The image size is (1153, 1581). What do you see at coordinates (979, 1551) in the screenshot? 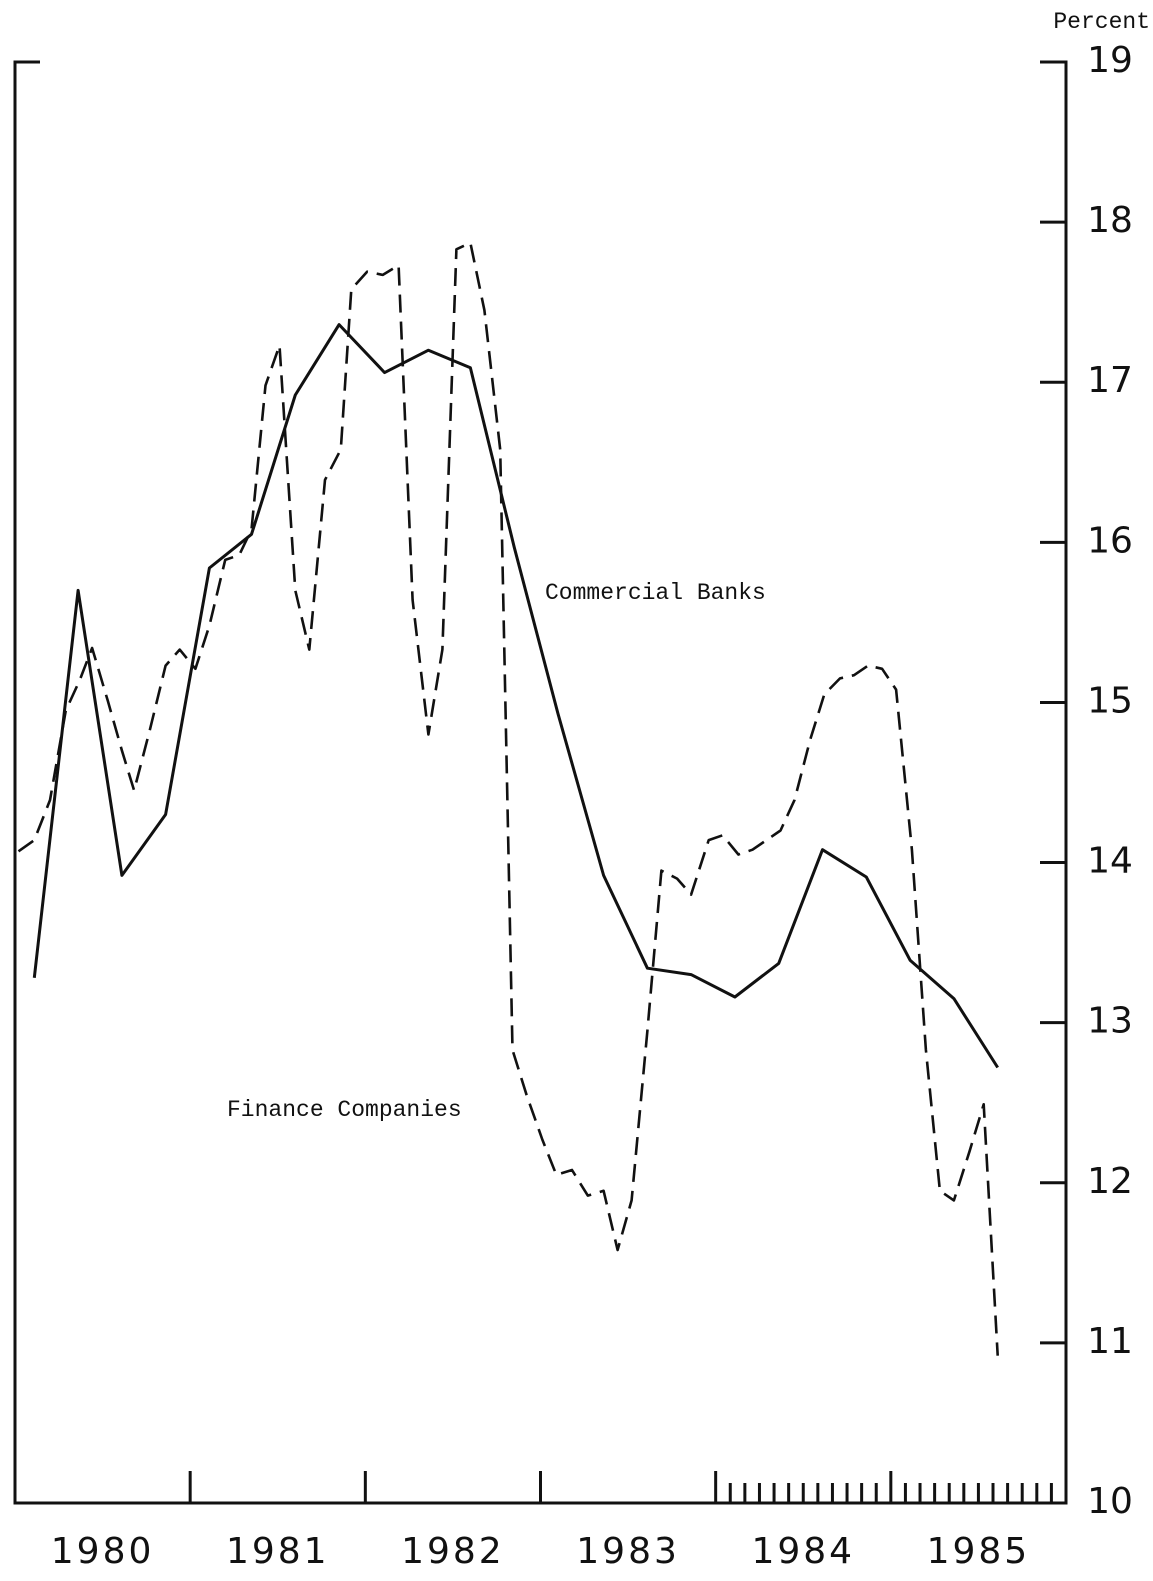
I see `x-tick-label: 1985` at bounding box center [979, 1551].